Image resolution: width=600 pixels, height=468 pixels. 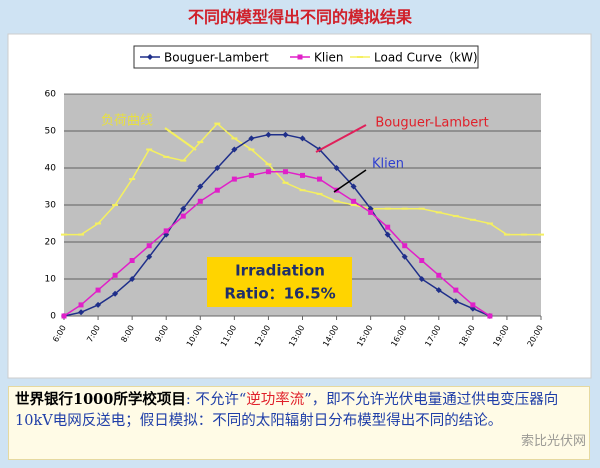 What do you see at coordinates (51, 280) in the screenshot?
I see `y-tick-label: 10` at bounding box center [51, 280].